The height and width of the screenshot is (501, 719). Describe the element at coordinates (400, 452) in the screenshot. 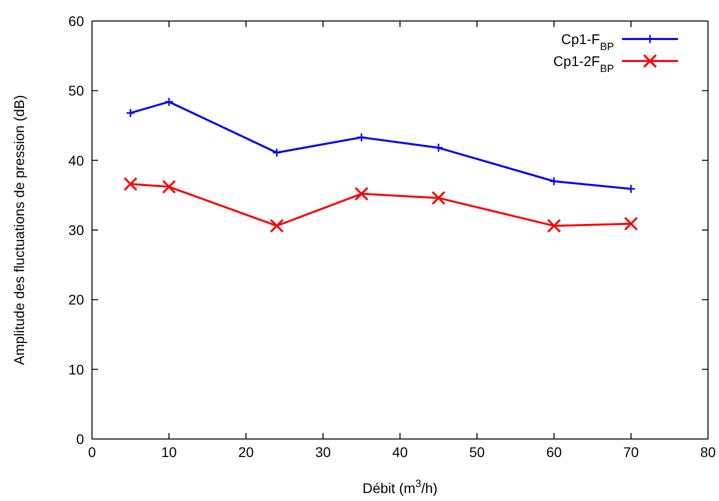

I see `x-tick-label: 40` at that location.